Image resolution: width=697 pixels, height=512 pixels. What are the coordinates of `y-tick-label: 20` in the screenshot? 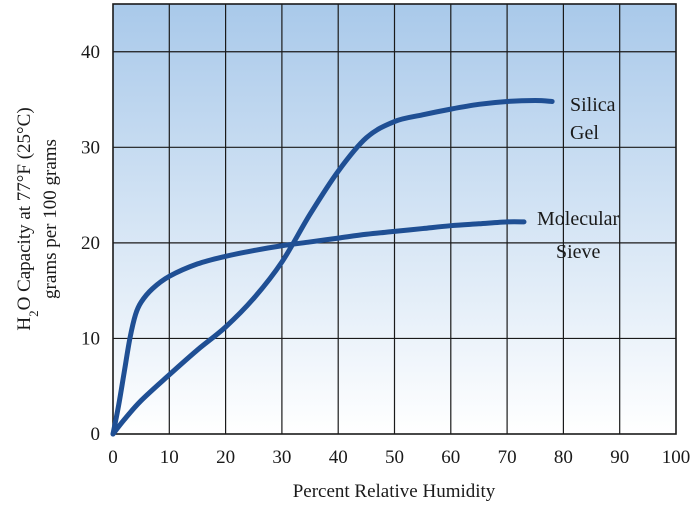 It's located at (90, 243).